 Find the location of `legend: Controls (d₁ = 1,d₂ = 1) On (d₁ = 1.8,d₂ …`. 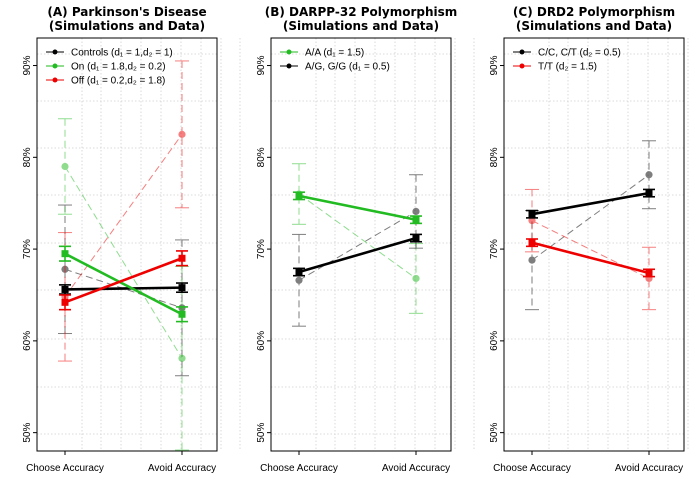

legend: Controls (d₁ = 1,d₂ = 1) On (d₁ = 1.8,d₂ … is located at coordinates (109, 67).